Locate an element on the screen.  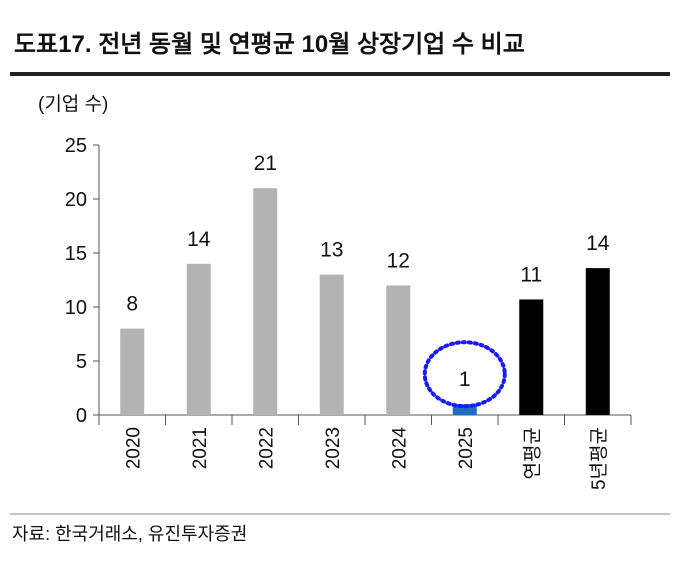
x-tick-label: 2023 is located at coordinates (333, 448).